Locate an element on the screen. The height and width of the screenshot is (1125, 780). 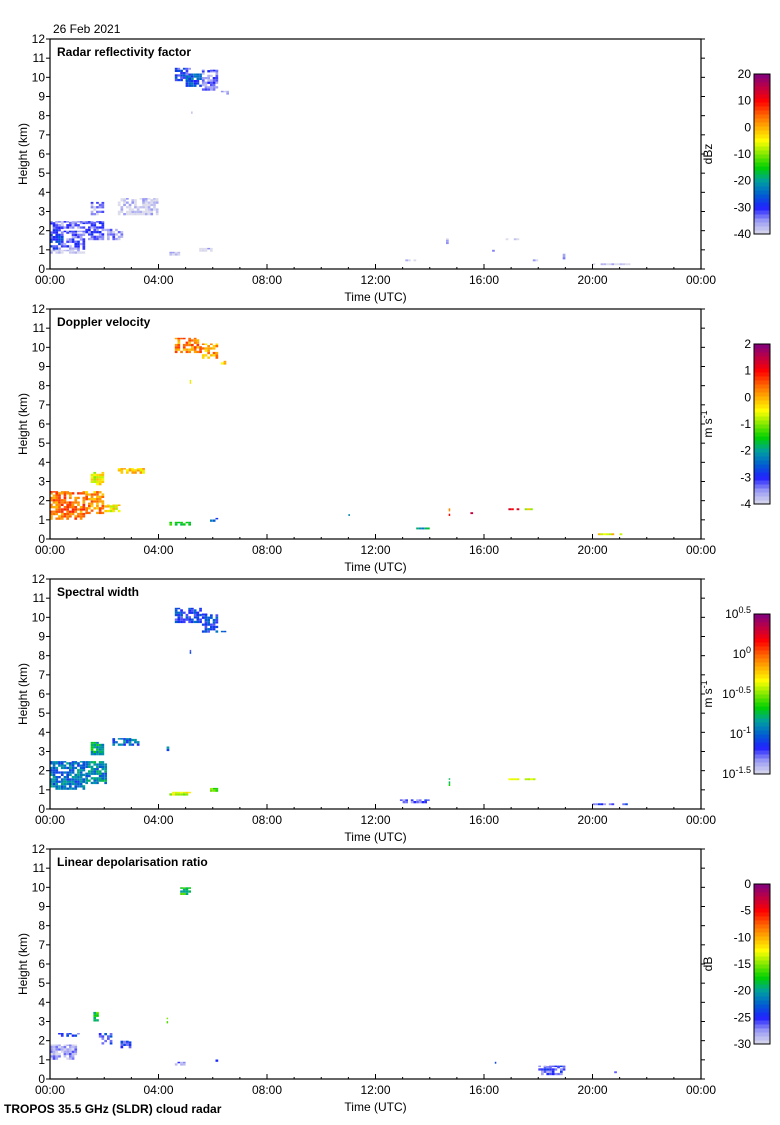
x-tick-label: 12:00 is located at coordinates (375, 280).